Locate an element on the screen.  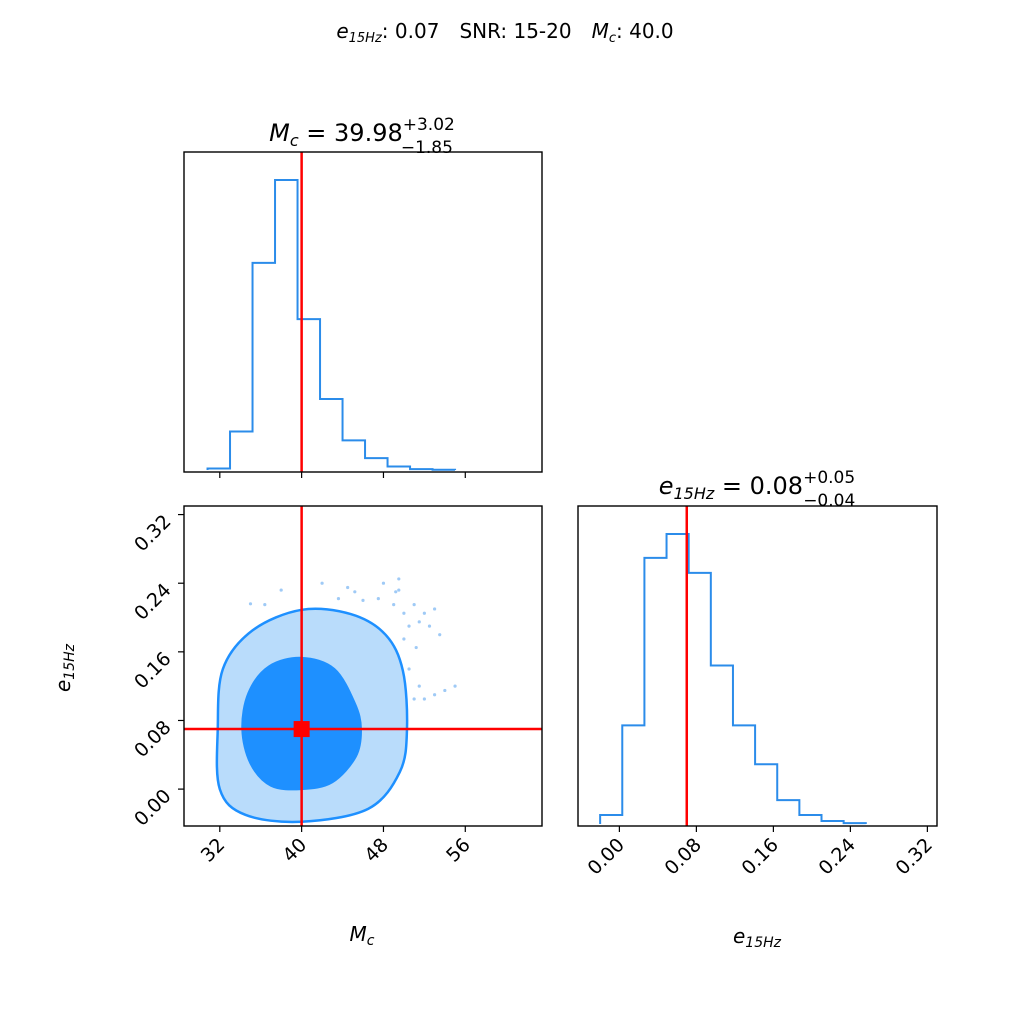
x-axis-label-mc: Mc is located at coordinates (362, 935).